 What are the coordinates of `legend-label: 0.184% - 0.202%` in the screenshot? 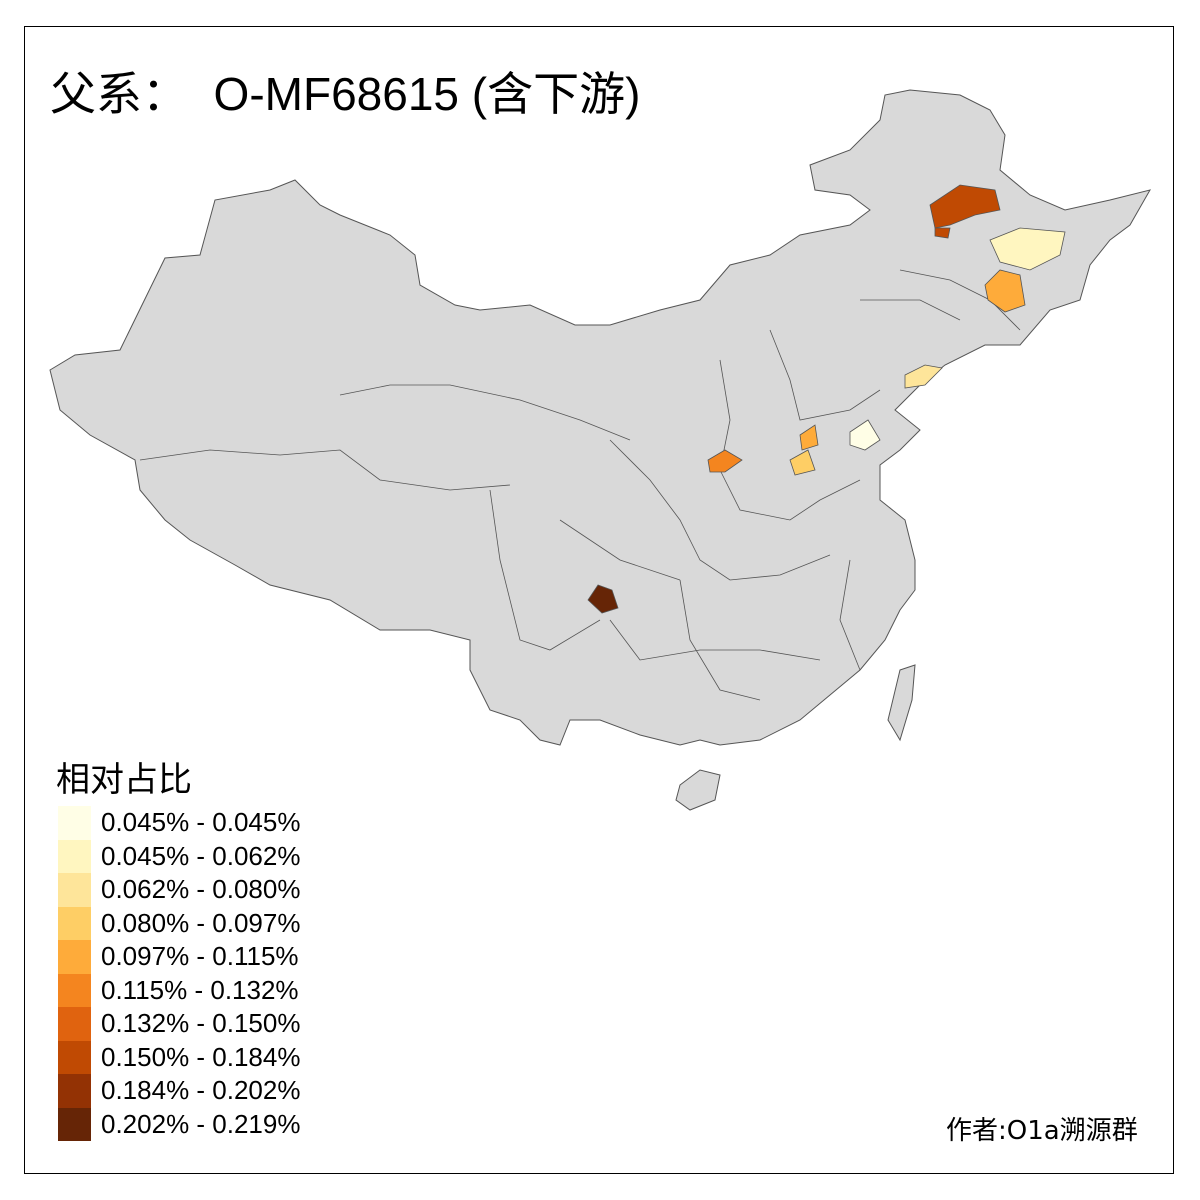 It's located at (201, 1090).